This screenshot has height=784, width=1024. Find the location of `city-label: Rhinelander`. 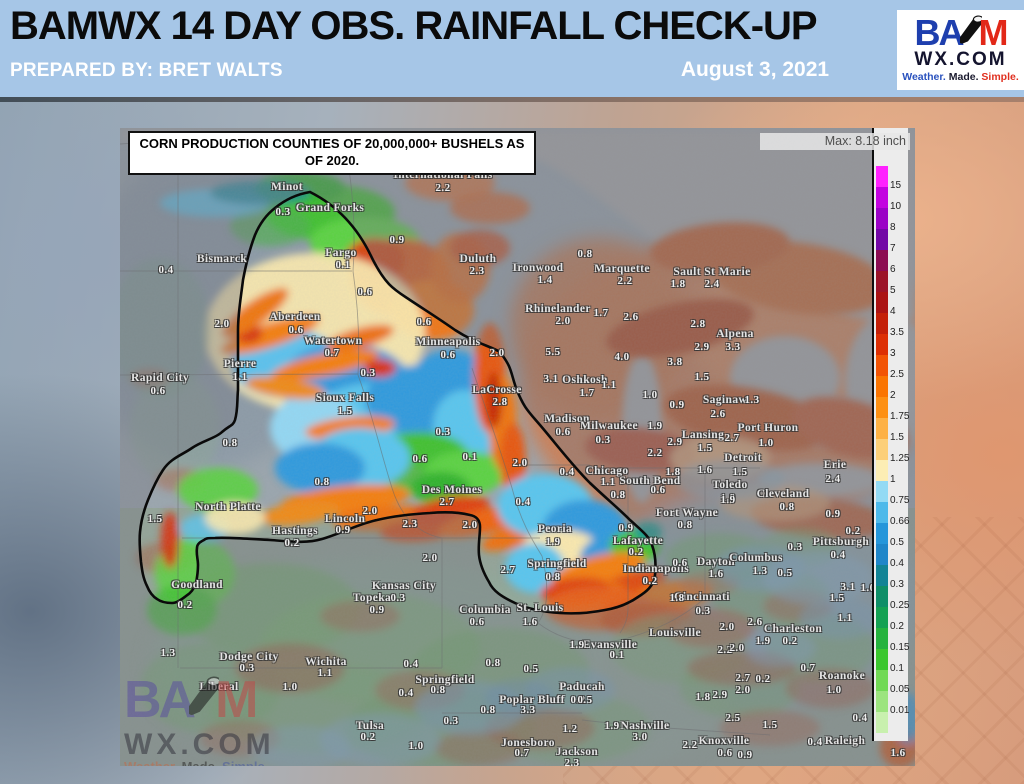

city-label: Rhinelander is located at coordinates (558, 309).